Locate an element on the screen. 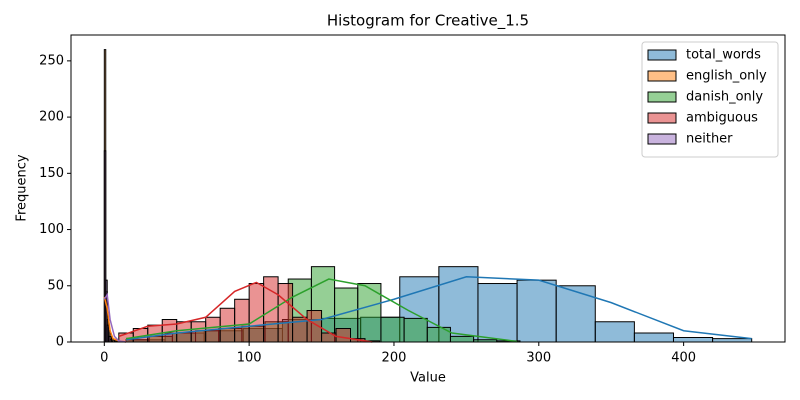  y-tick-label: 50 is located at coordinates (55, 285).